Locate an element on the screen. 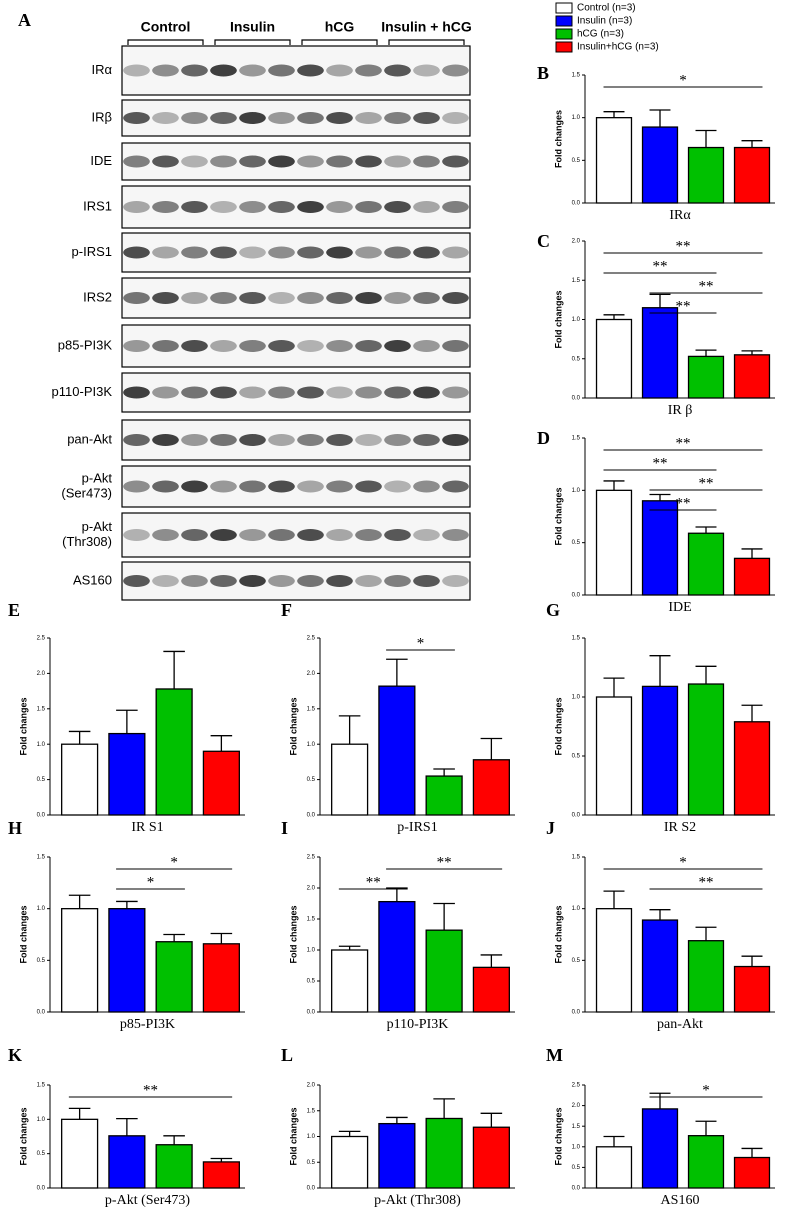 The width and height of the screenshot is (787, 1210). group-label: Insulin + hCG is located at coordinates (426, 27).